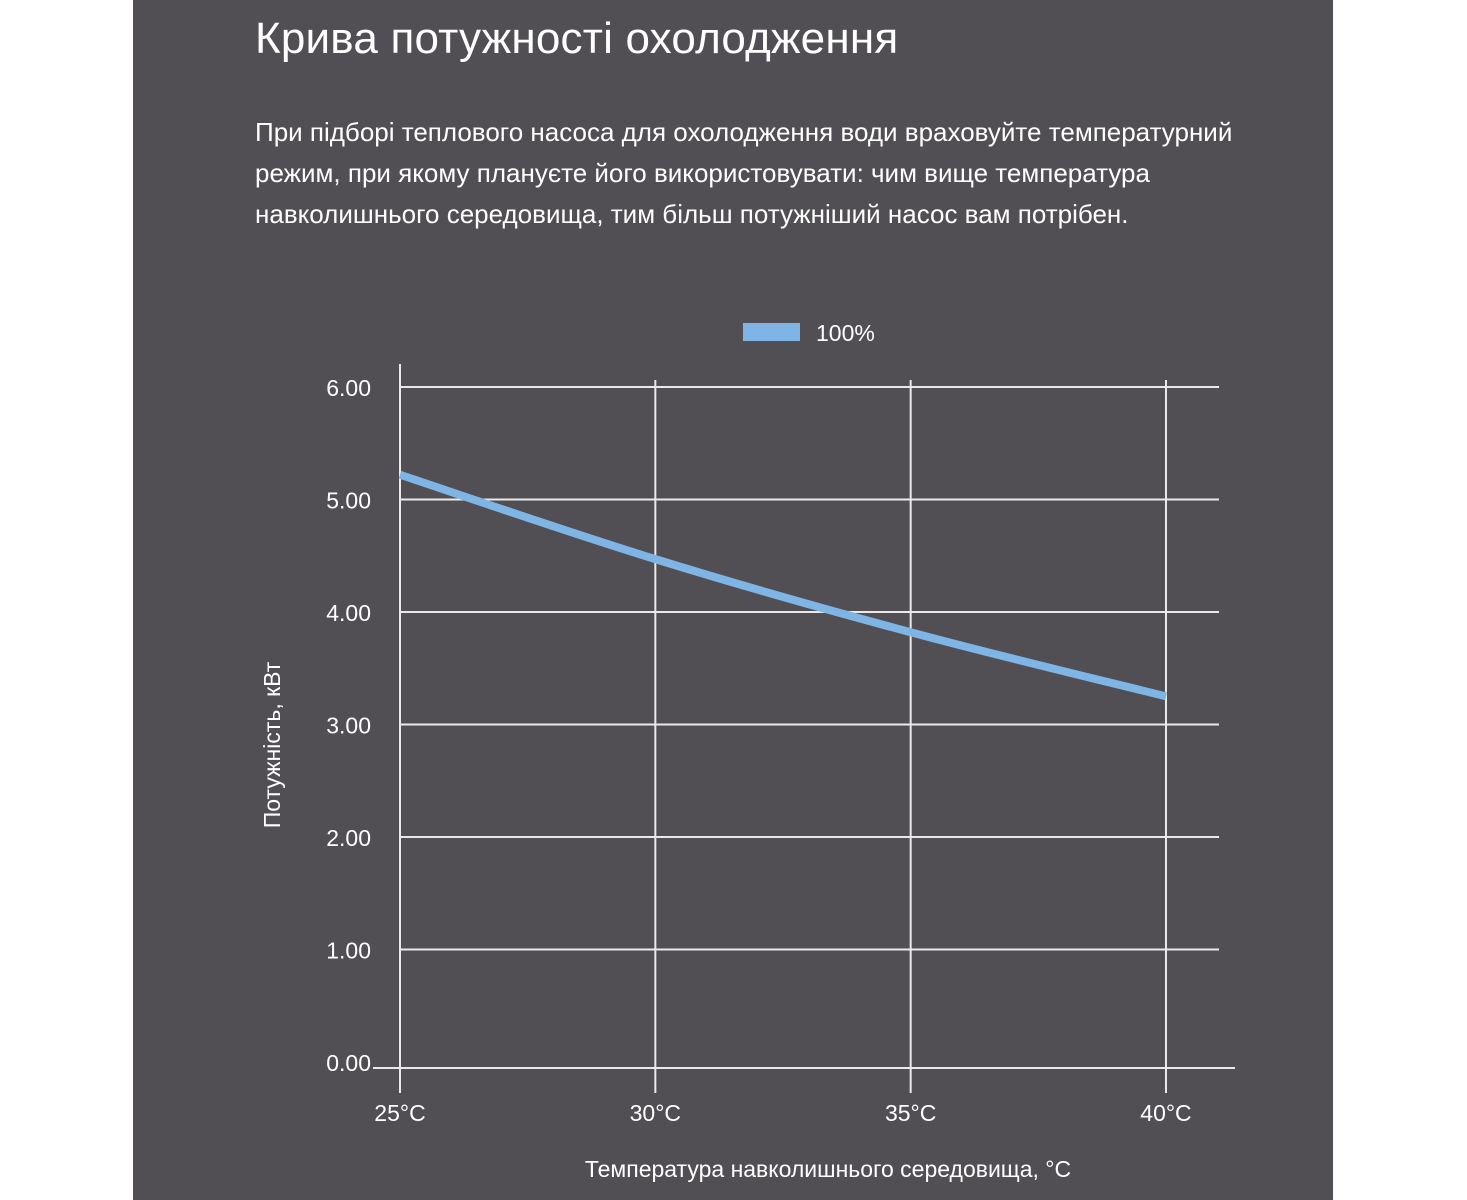 The height and width of the screenshot is (1200, 1467). I want to click on x-tick-label: 30°C, so click(655, 1113).